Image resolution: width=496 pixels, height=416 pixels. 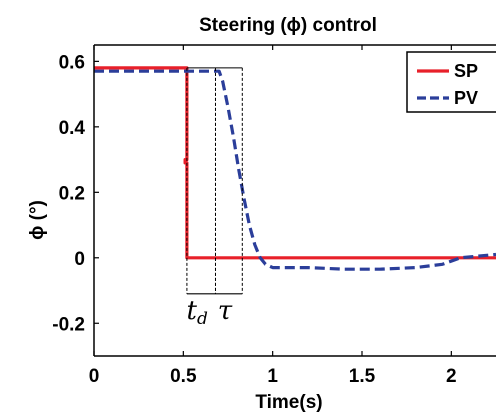 I want to click on x-tick-label: 0.5, so click(x=183, y=376).